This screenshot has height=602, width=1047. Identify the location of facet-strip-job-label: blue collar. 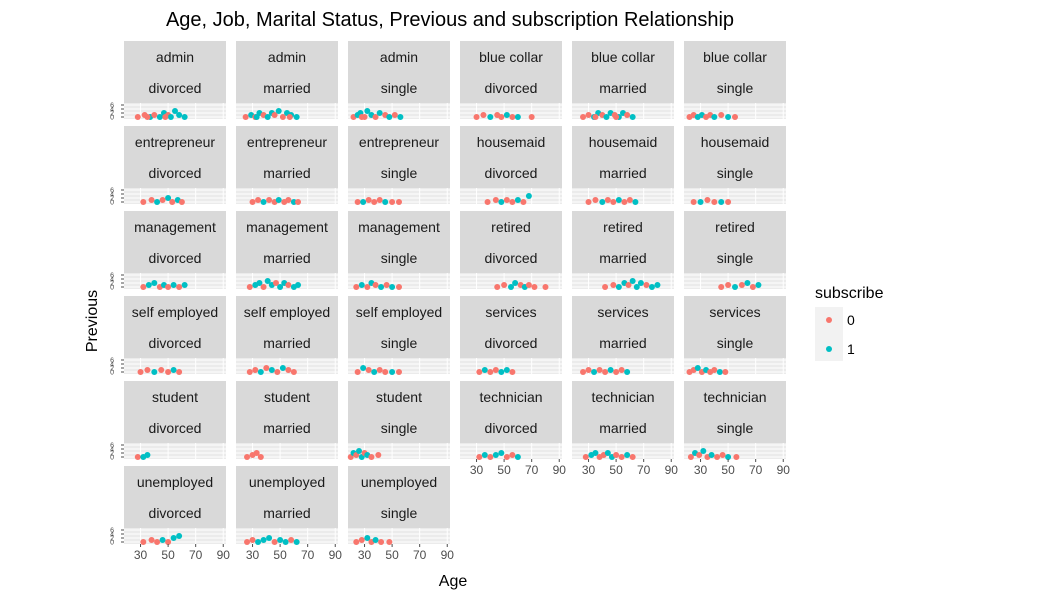
(511, 57).